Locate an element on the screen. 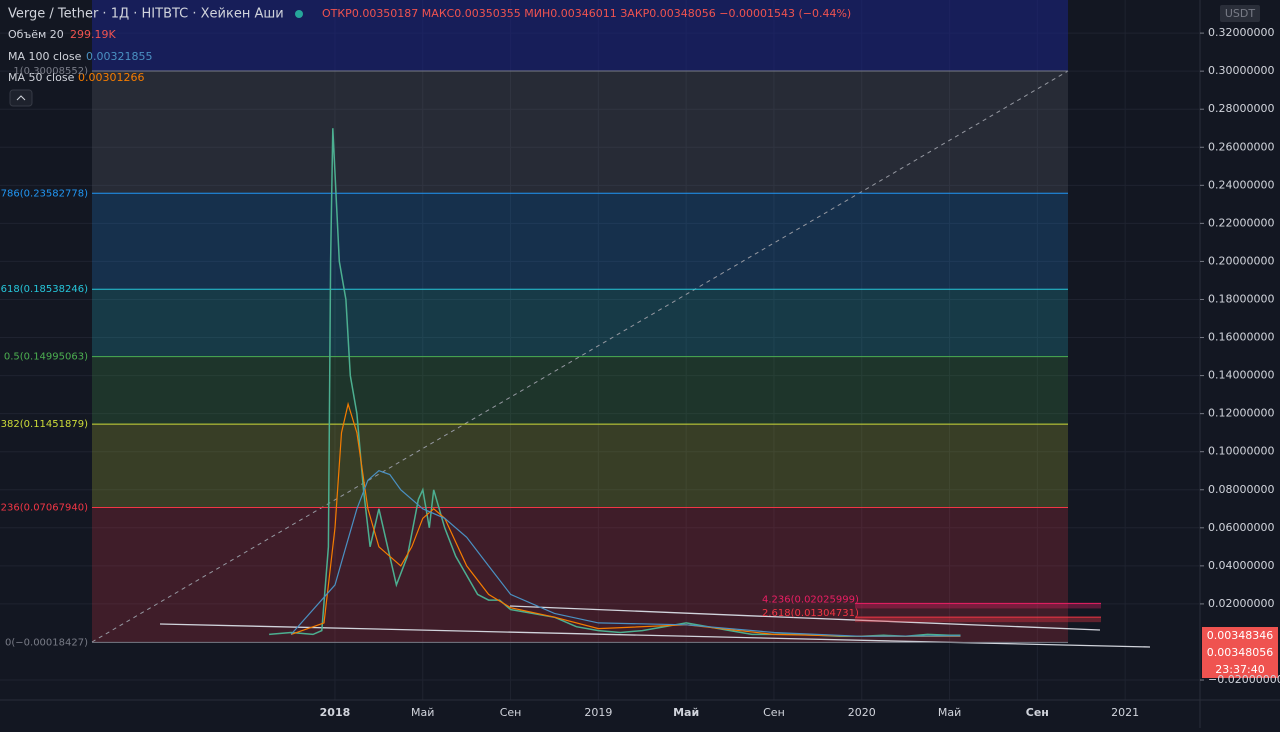 This screenshot has height=732, width=1280. y-tick-label: 0.18000000 is located at coordinates (1241, 298).